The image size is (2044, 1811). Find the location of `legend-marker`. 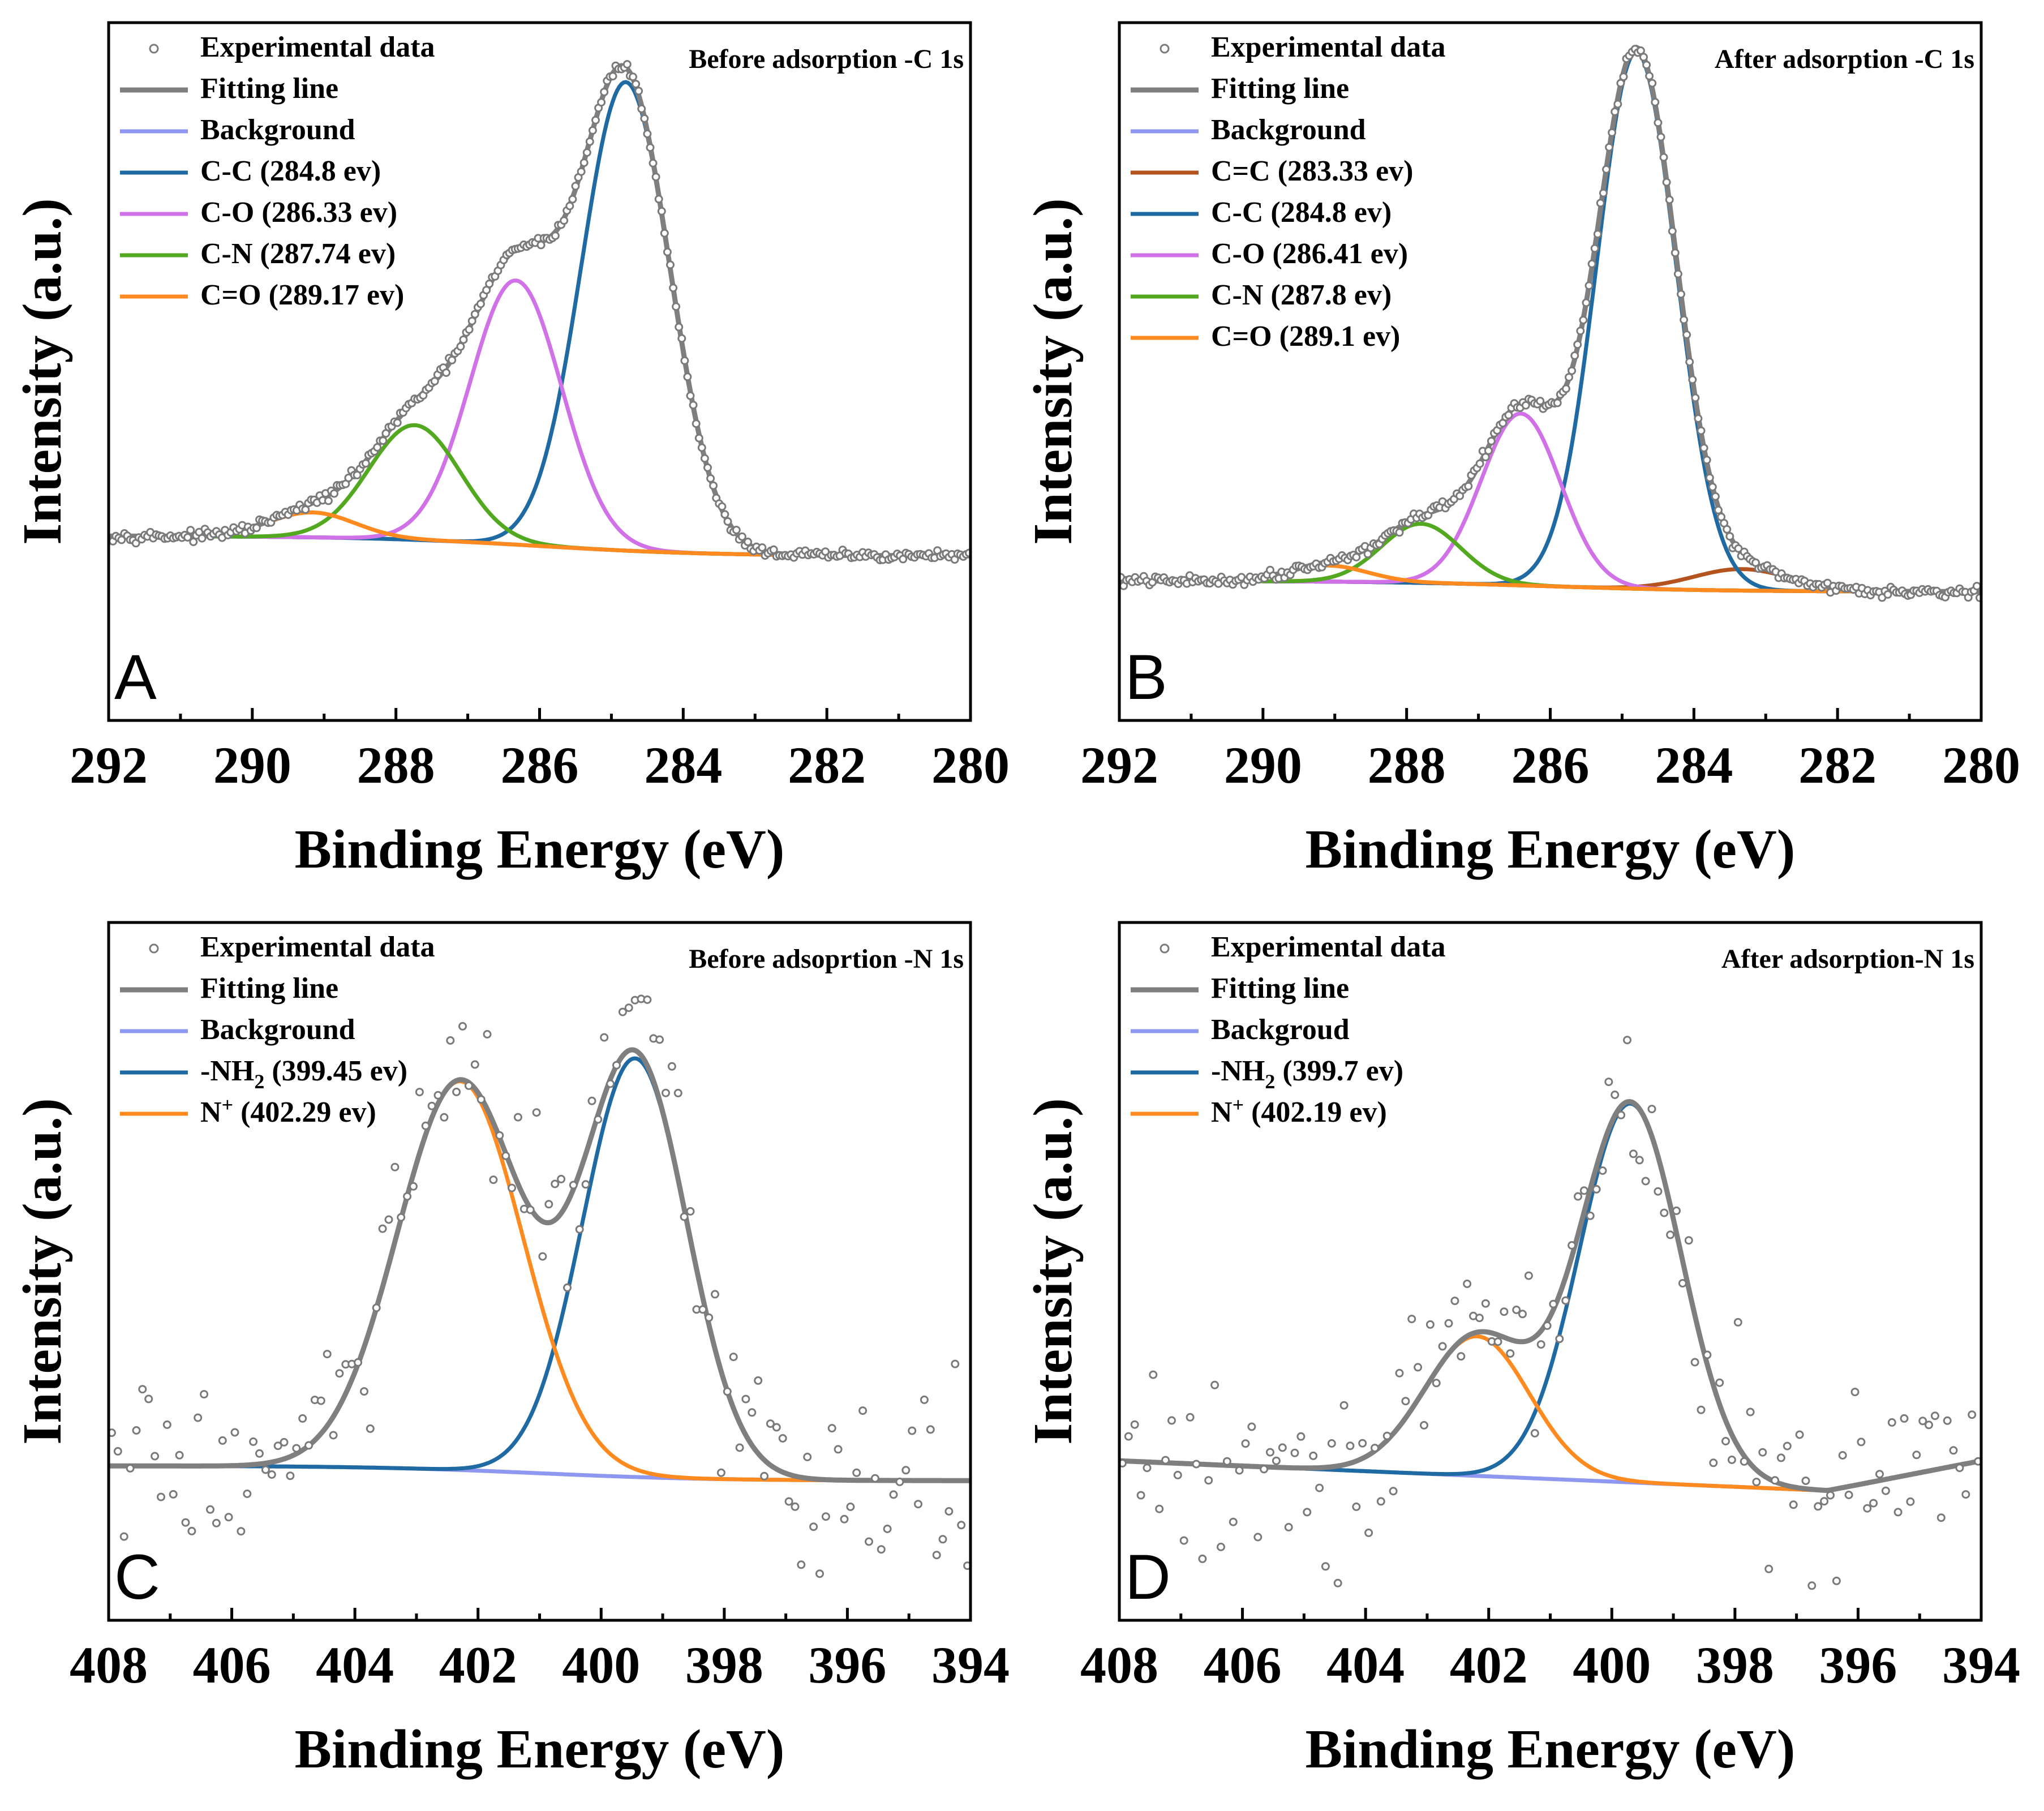

legend-marker is located at coordinates (154, 49).